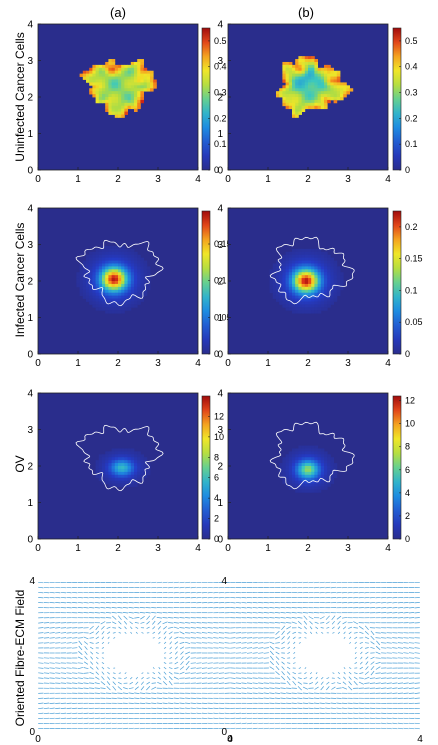 This screenshot has height=745, width=438. I want to click on x-tick-label: 4, so click(388, 548).